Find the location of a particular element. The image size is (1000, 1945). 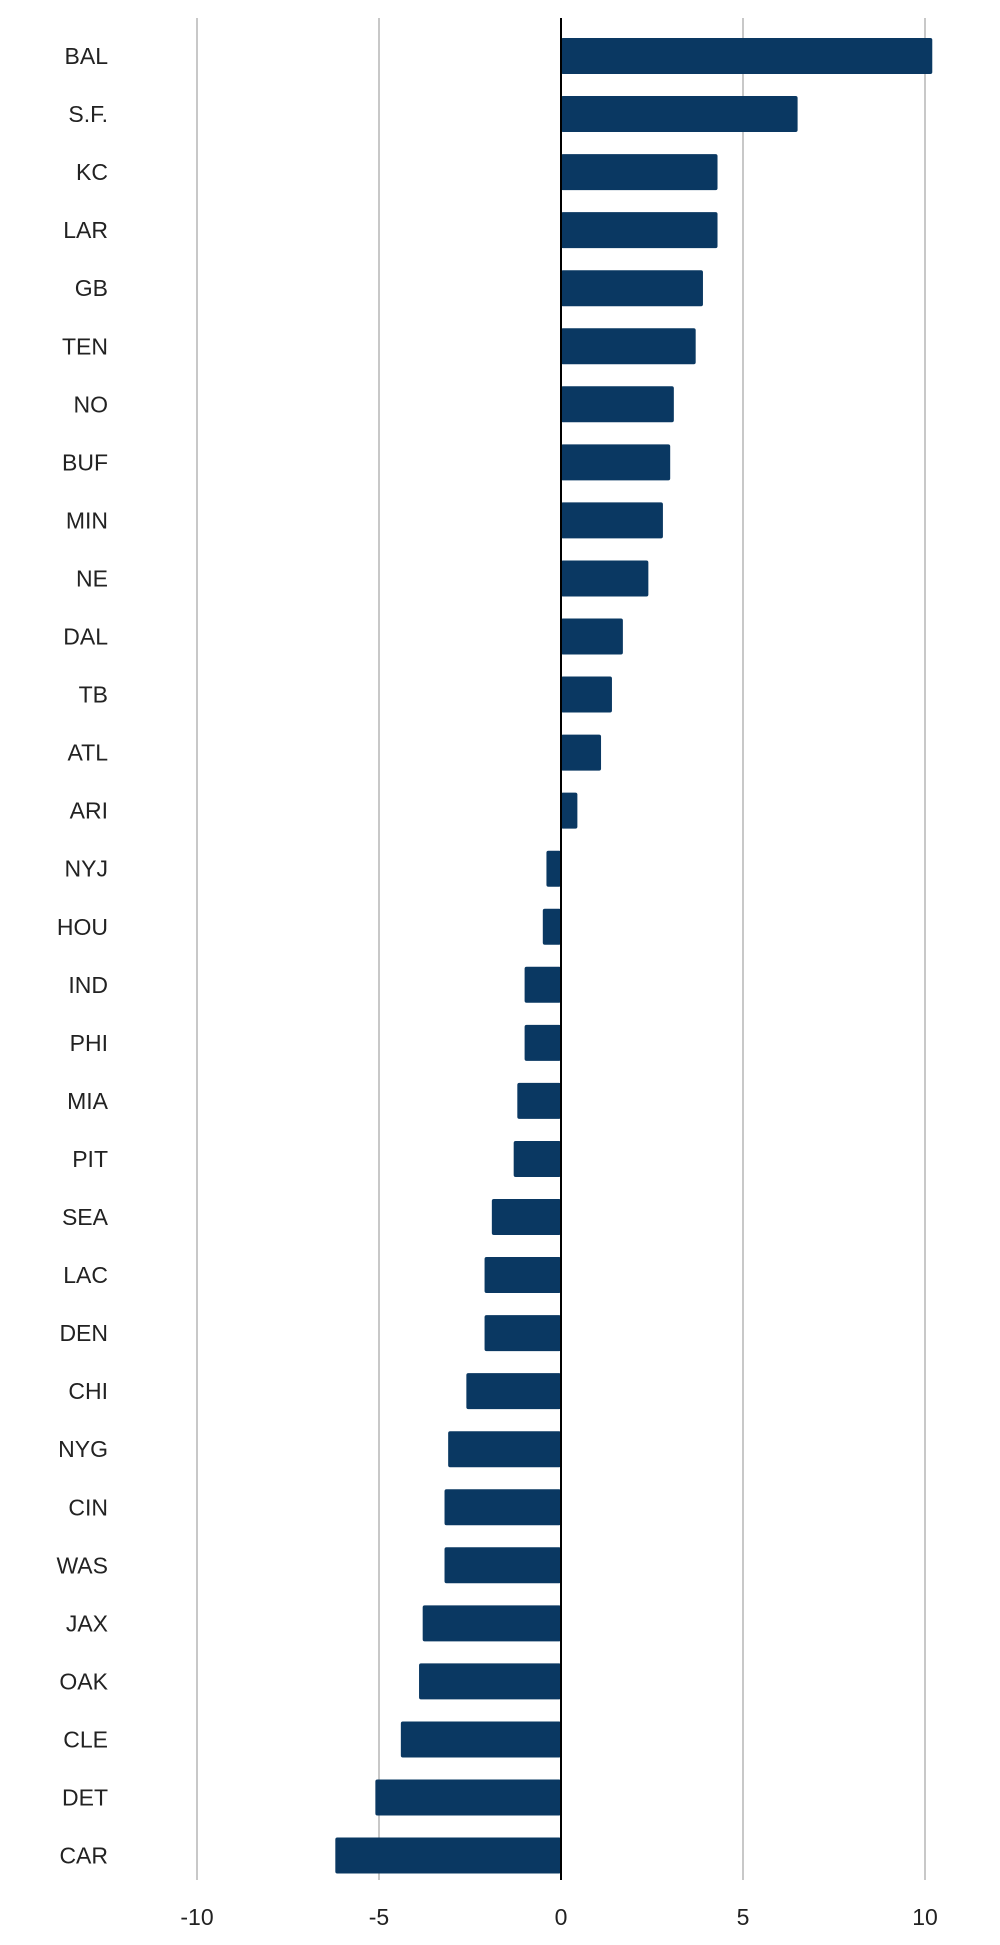

bar-mia is located at coordinates (539, 1100).